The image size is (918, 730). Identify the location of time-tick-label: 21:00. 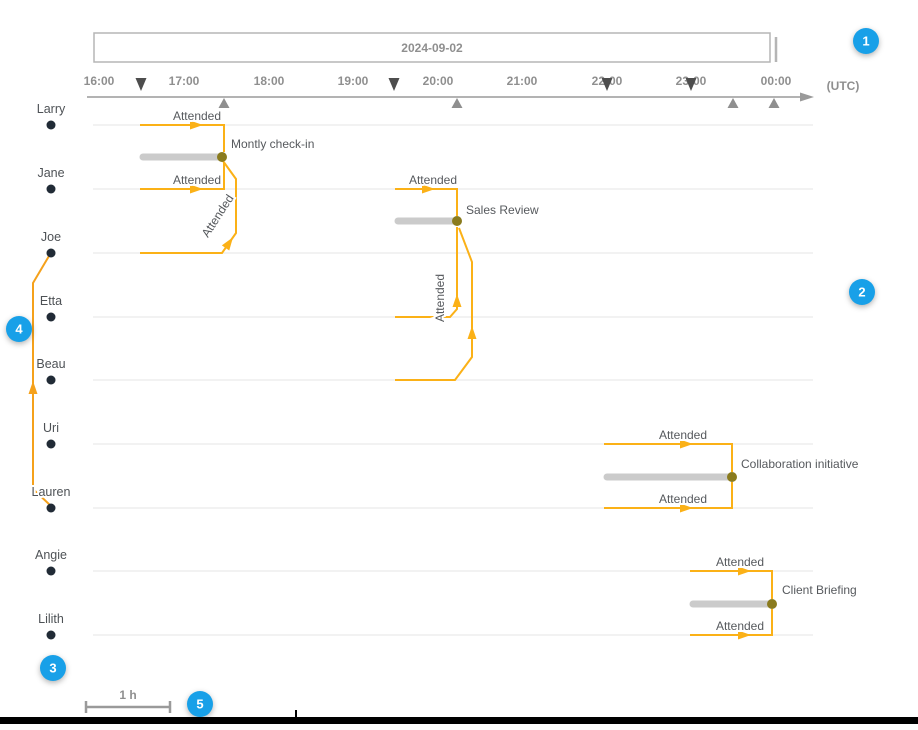
(522, 81).